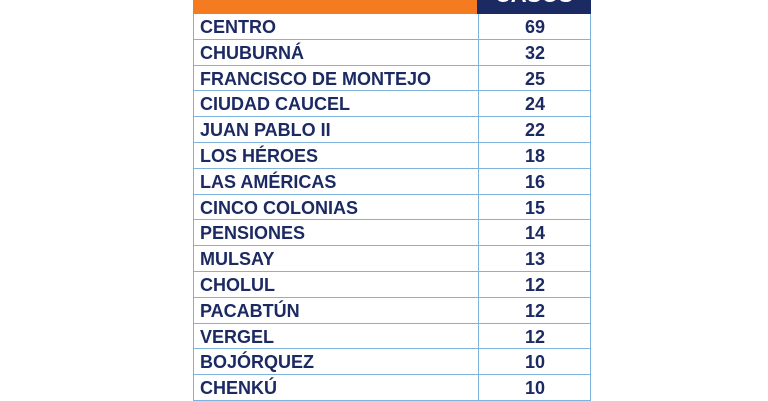 Image resolution: width=768 pixels, height=401 pixels. Describe the element at coordinates (534, 104) in the screenshot. I see `casos-cell: 24` at that location.